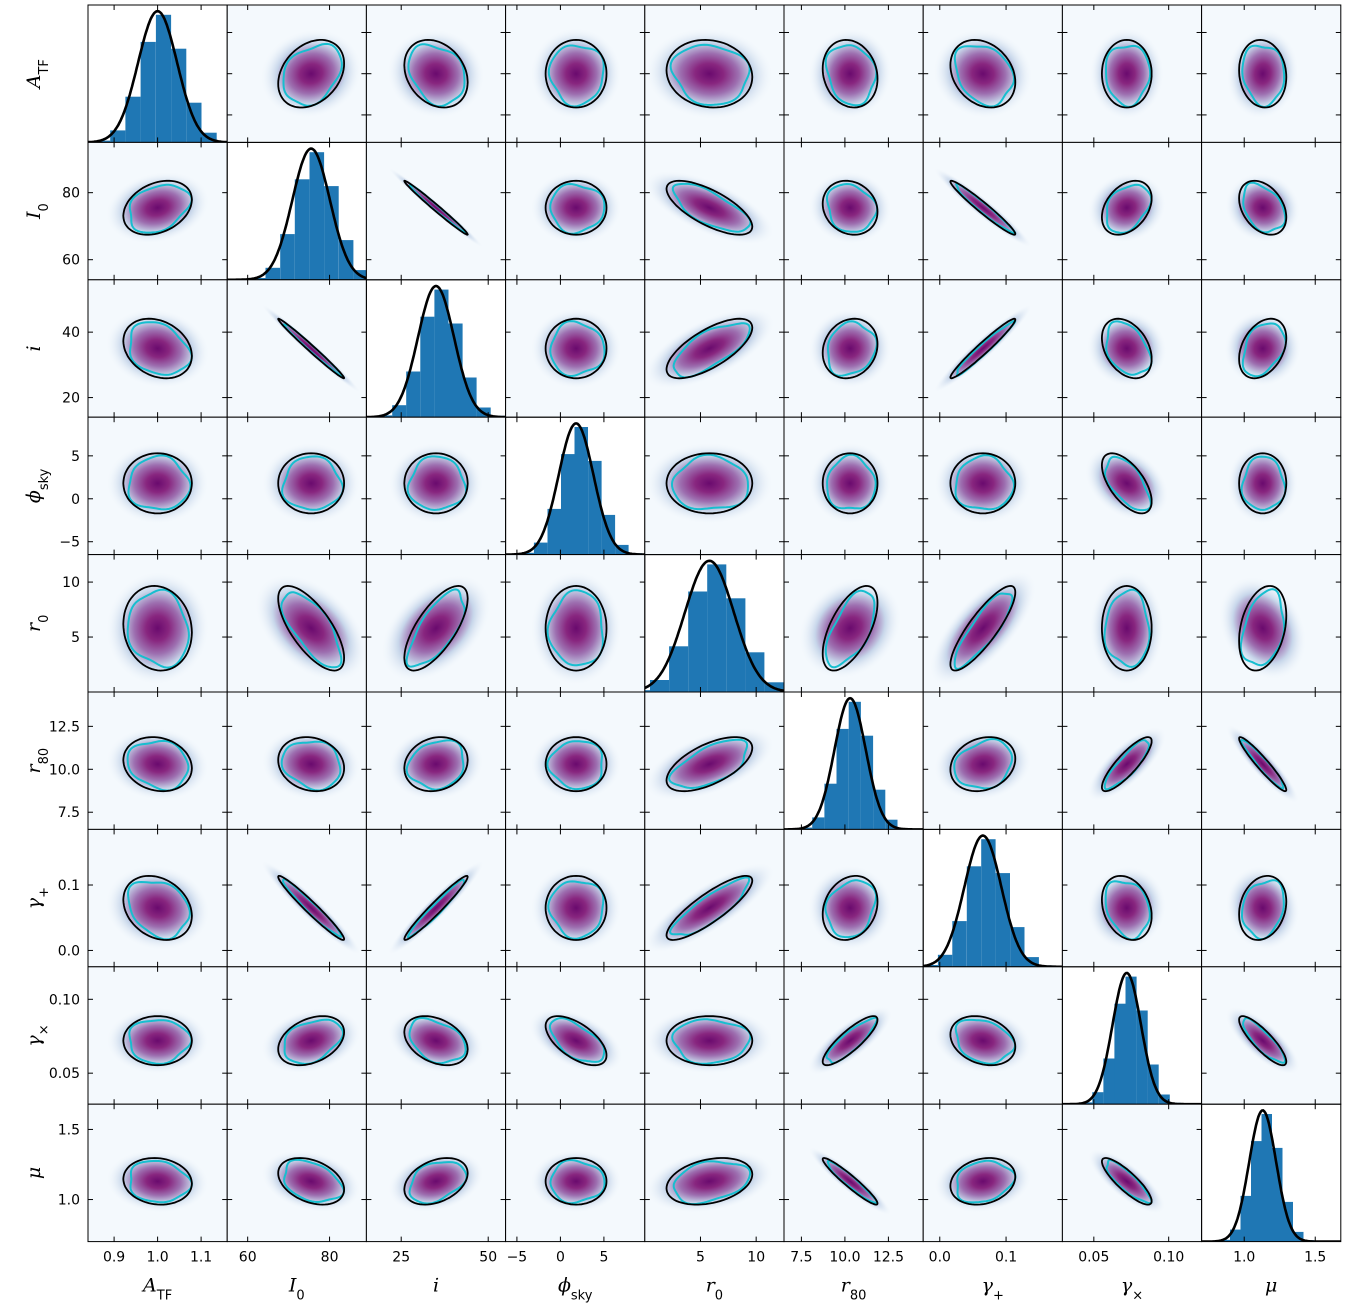  What do you see at coordinates (992, 486) in the screenshot?
I see `panel-phi_sky-vs-gamma_plus` at bounding box center [992, 486].